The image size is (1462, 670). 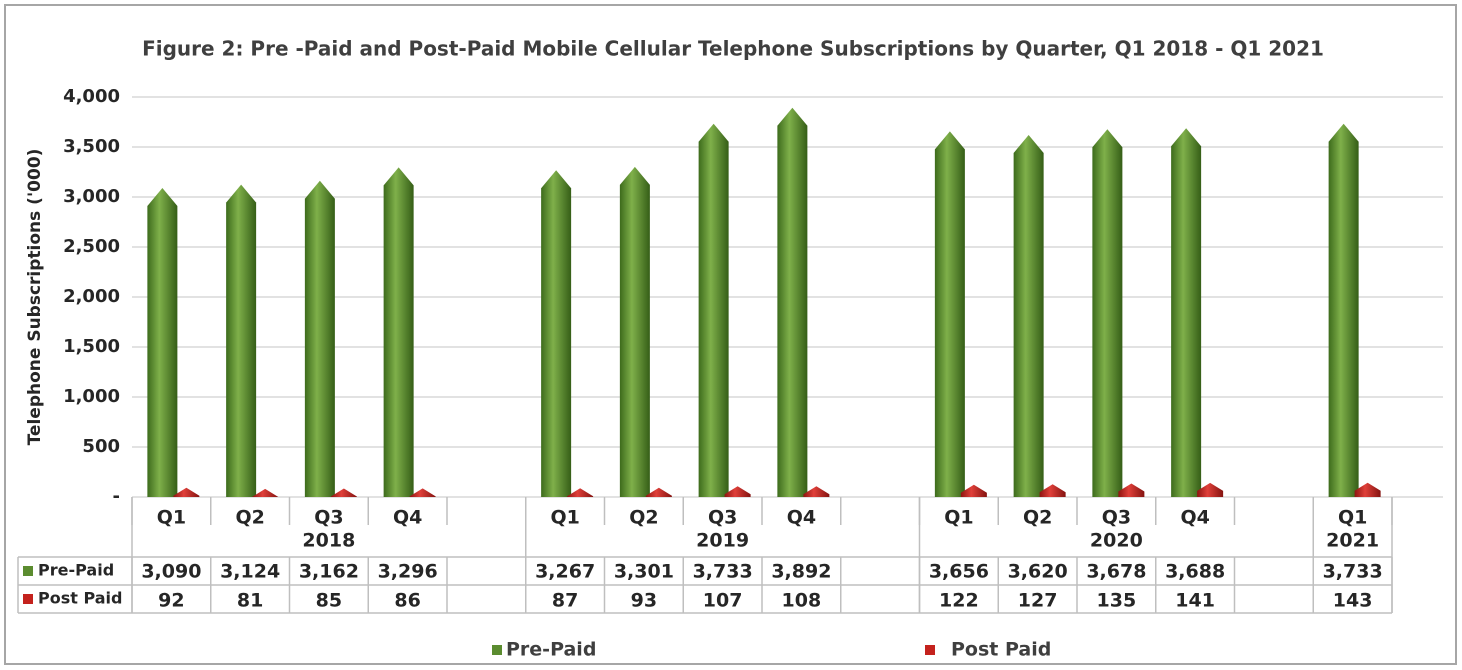 I want to click on table-value: 3,656, so click(x=959, y=572).